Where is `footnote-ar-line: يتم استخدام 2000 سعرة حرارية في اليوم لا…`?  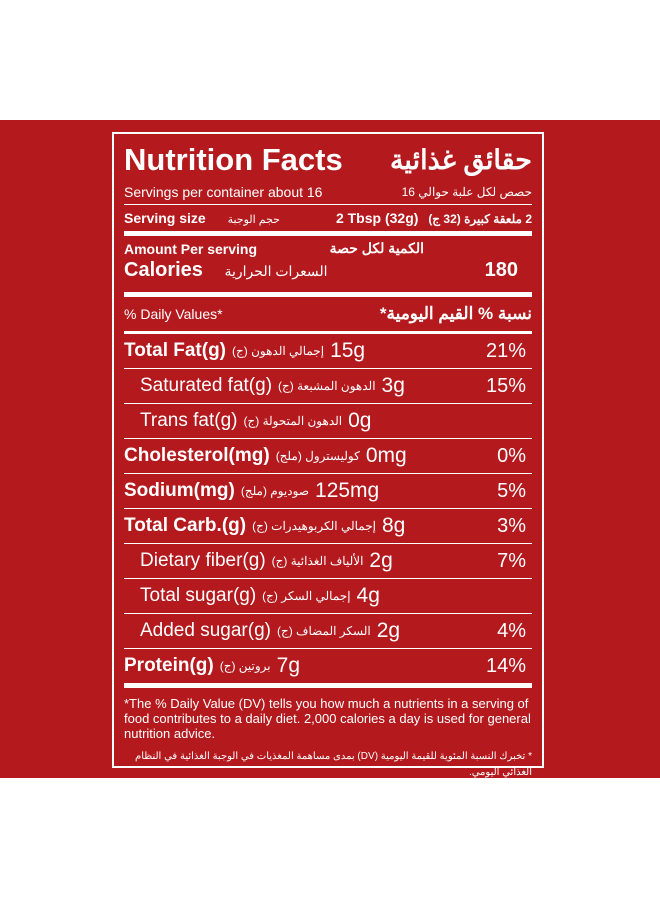 footnote-ar-line: يتم استخدام 2000 سعرة حرارية في اليوم لا… is located at coordinates (395, 788).